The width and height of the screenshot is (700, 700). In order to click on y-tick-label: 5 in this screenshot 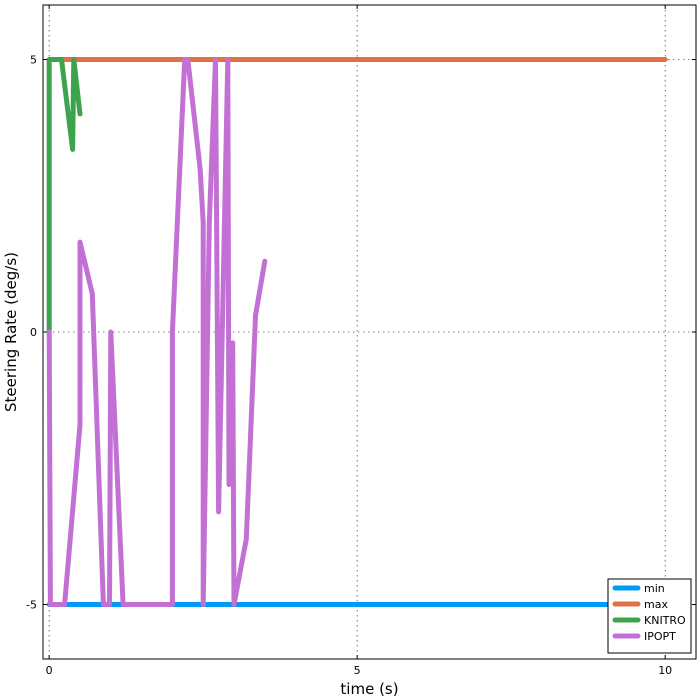, I will do `click(33, 60)`.